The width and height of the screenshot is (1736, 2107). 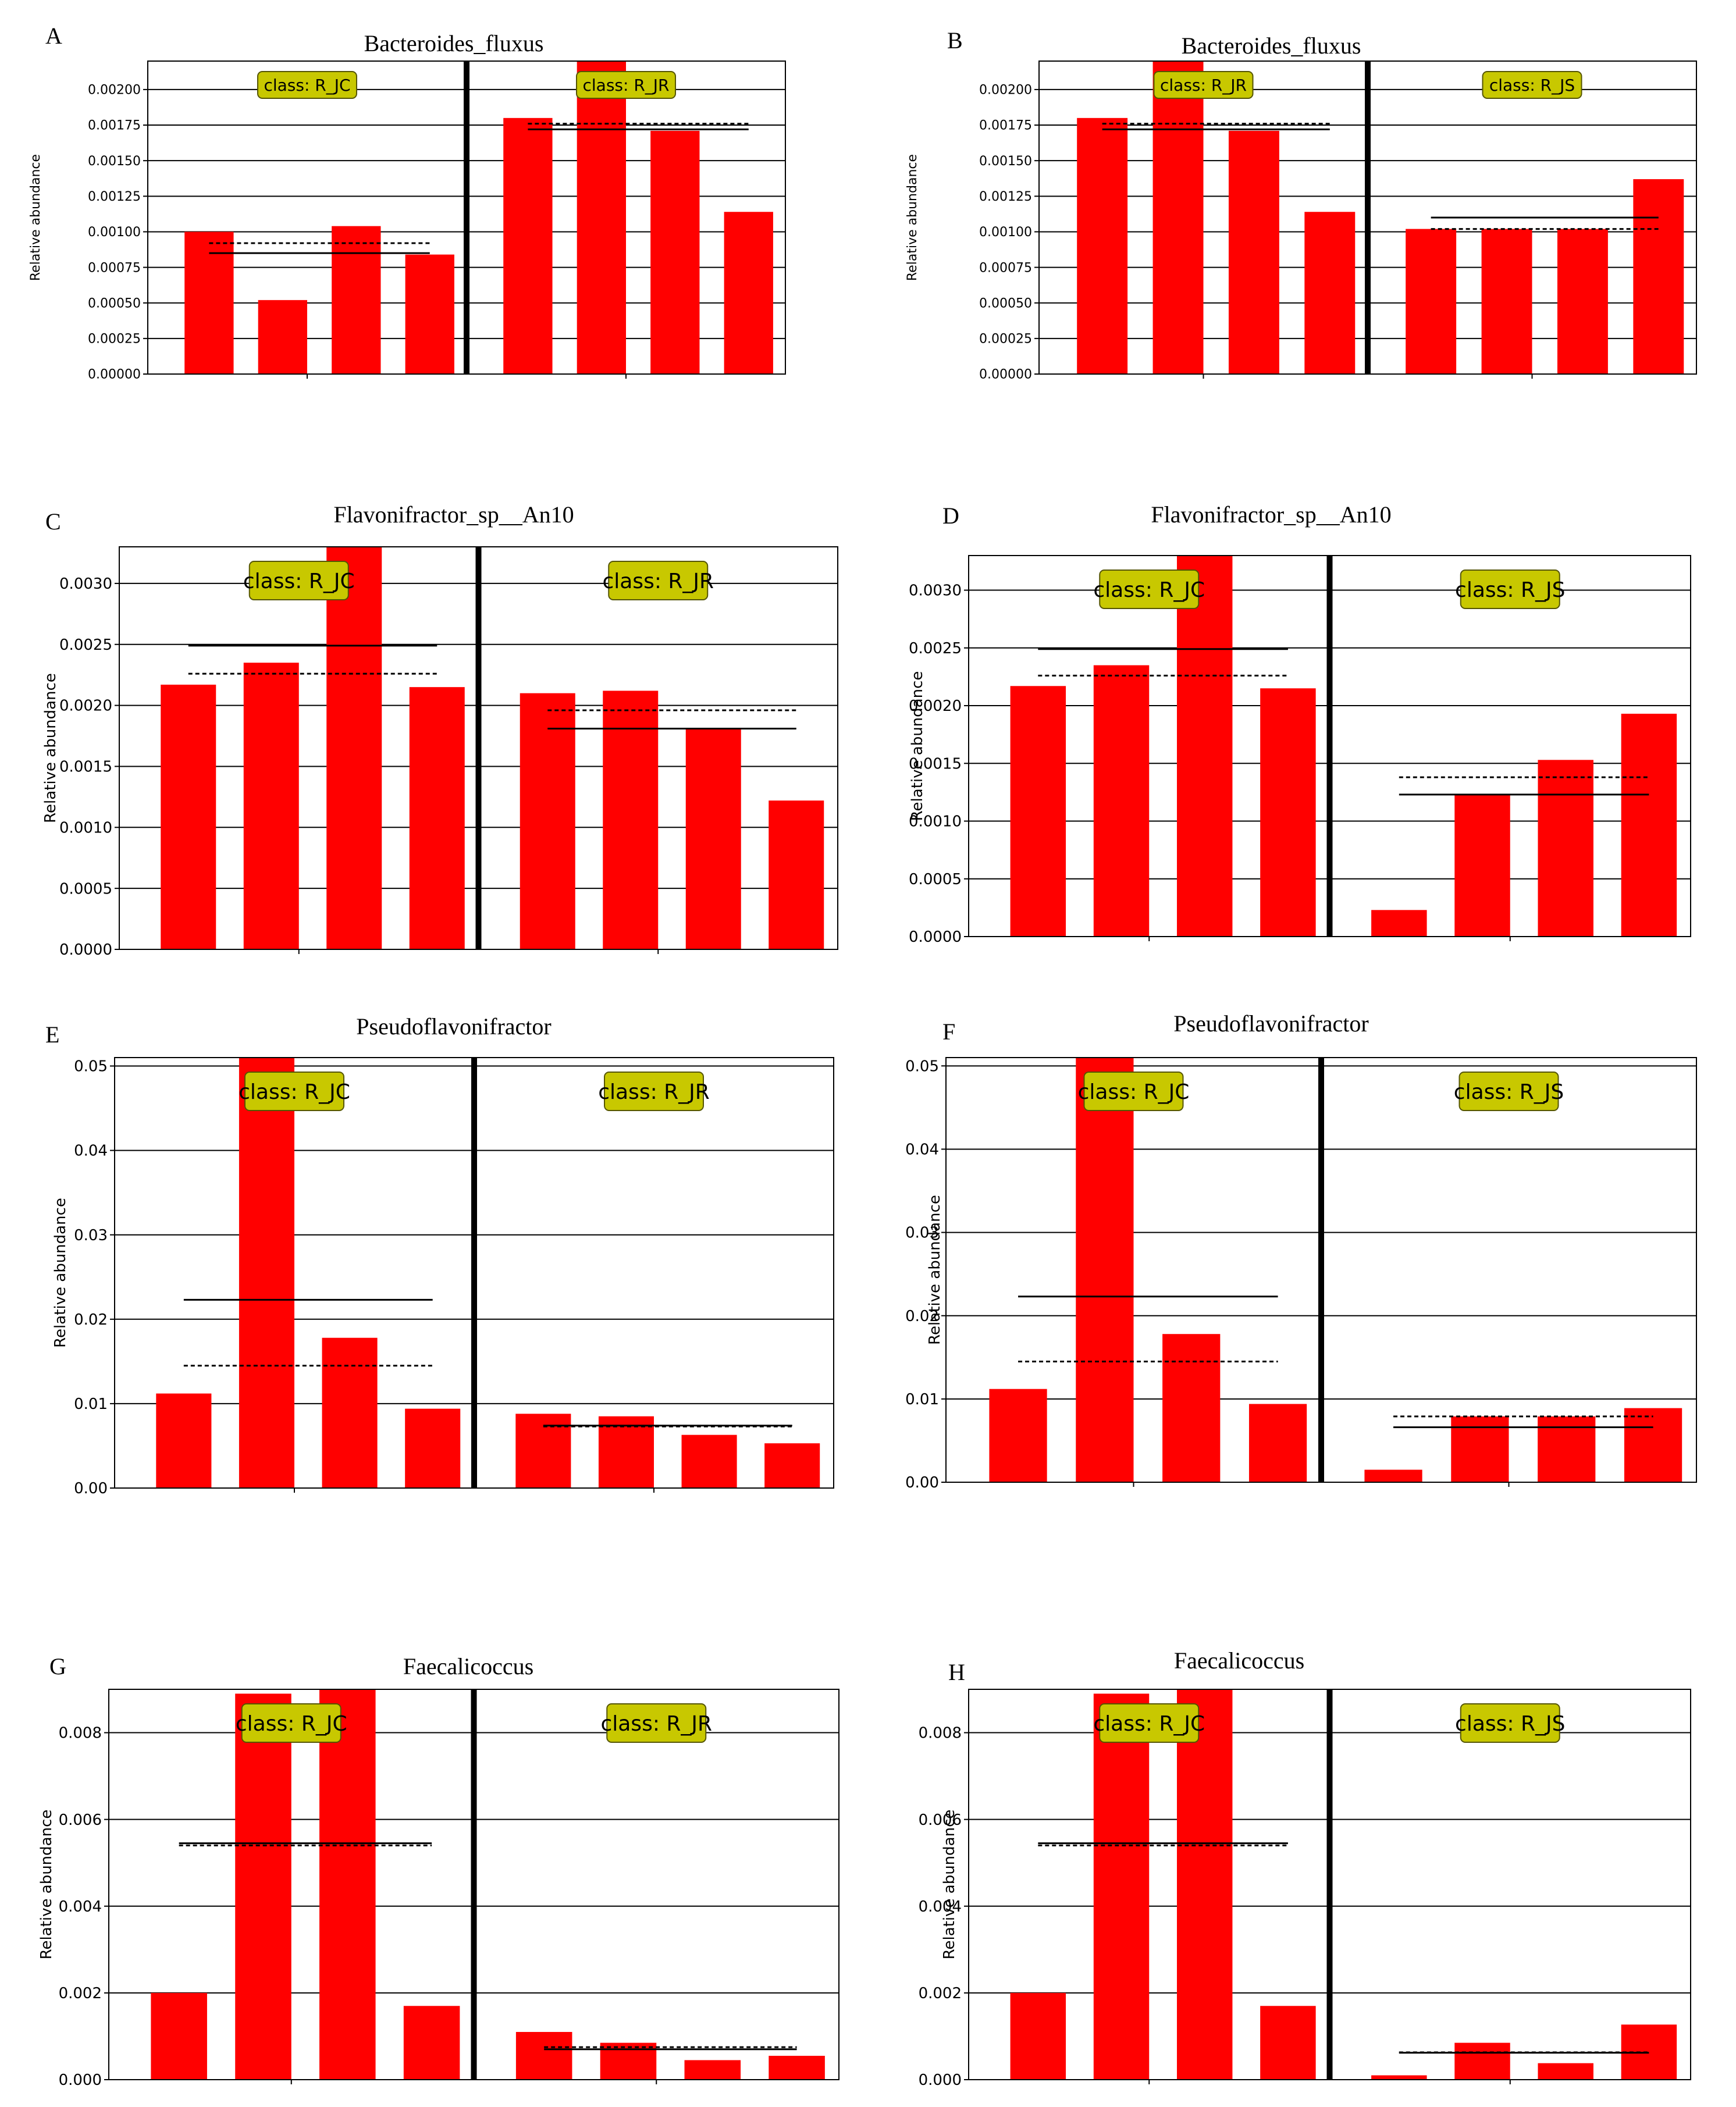 What do you see at coordinates (922, 1483) in the screenshot?
I see `y-tick-label: 0.00` at bounding box center [922, 1483].